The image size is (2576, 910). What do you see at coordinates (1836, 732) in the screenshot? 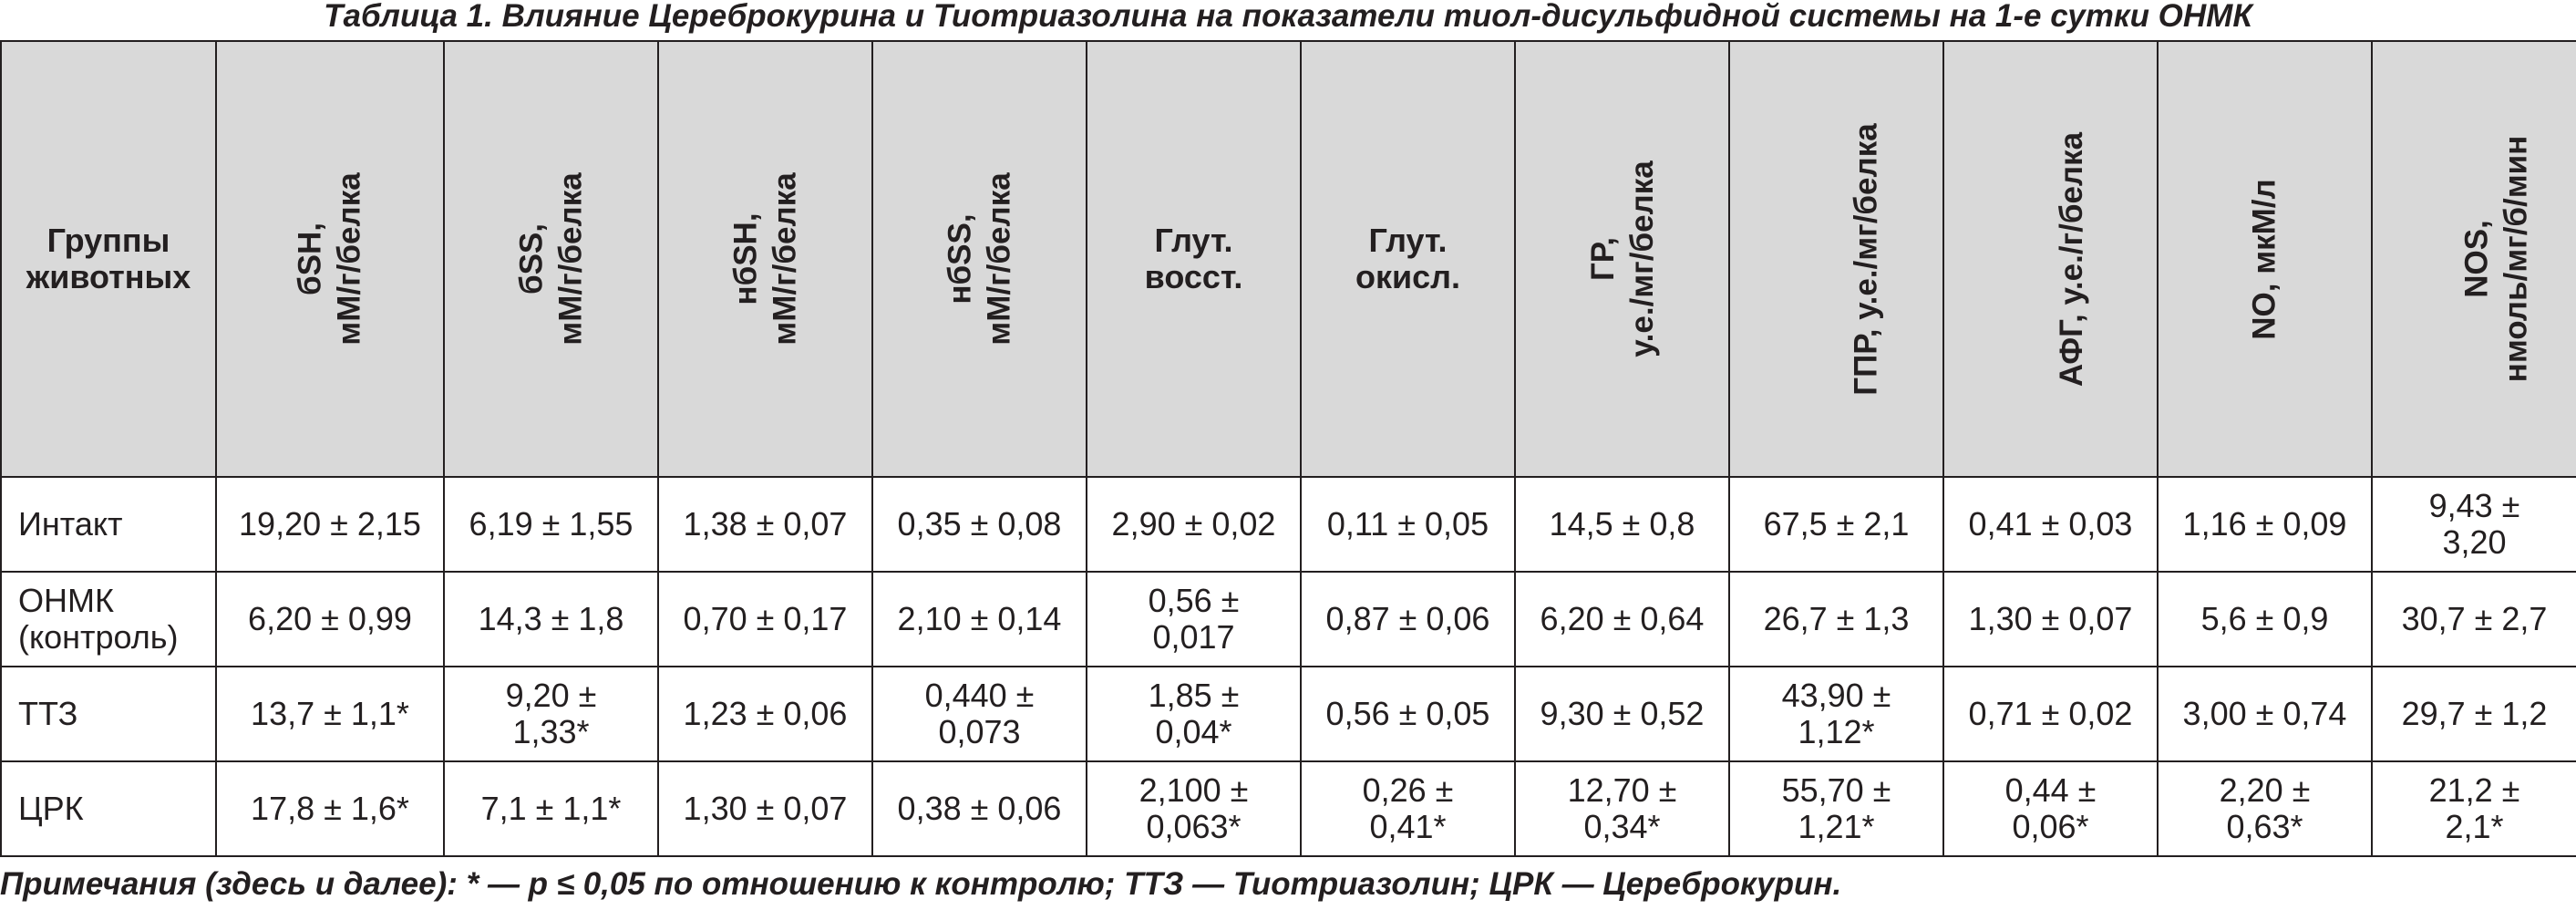
I see `cell-text: 1,12*` at bounding box center [1836, 732].